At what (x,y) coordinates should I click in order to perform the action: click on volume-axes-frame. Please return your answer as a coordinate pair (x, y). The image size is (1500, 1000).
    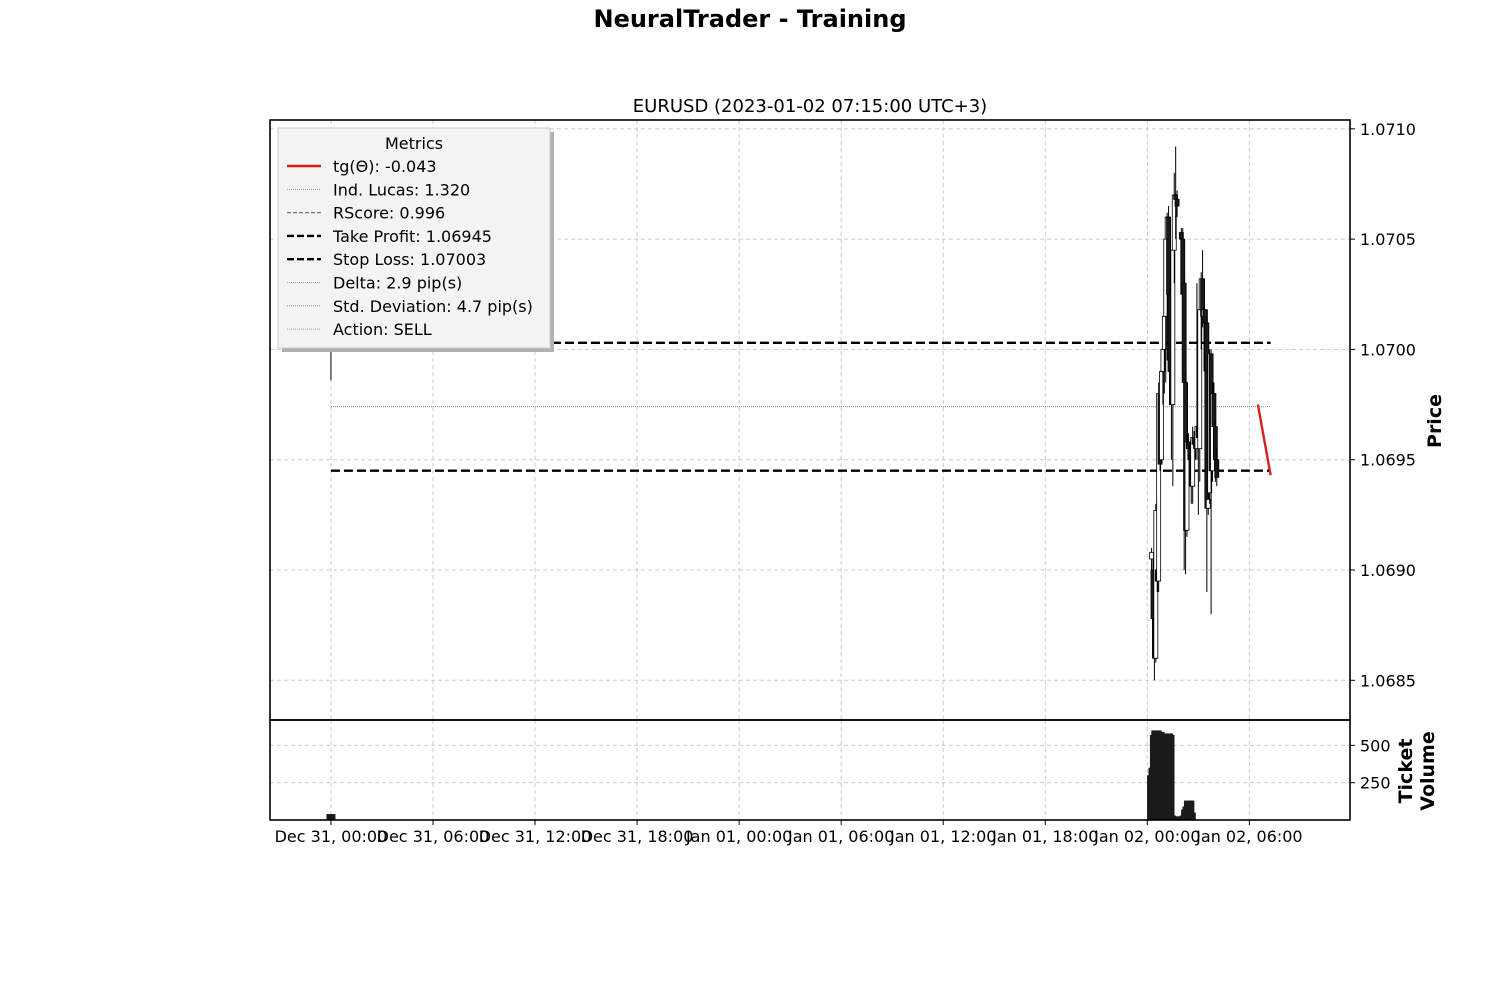
    Looking at the image, I should click on (810, 770).